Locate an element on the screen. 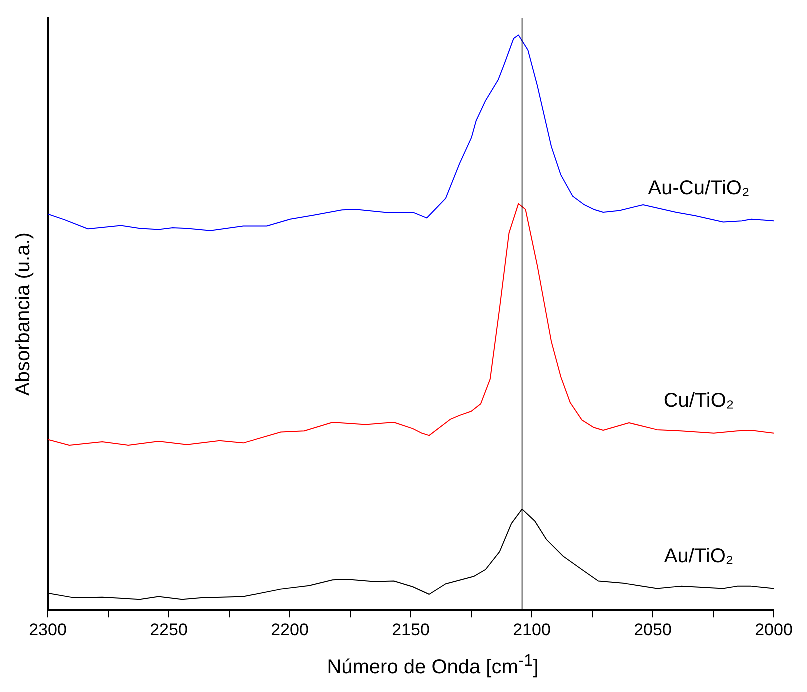 Image resolution: width=807 pixels, height=692 pixels. x-axis-title: Número de Onda [cm$^{-1}$] is located at coordinates (433, 665).